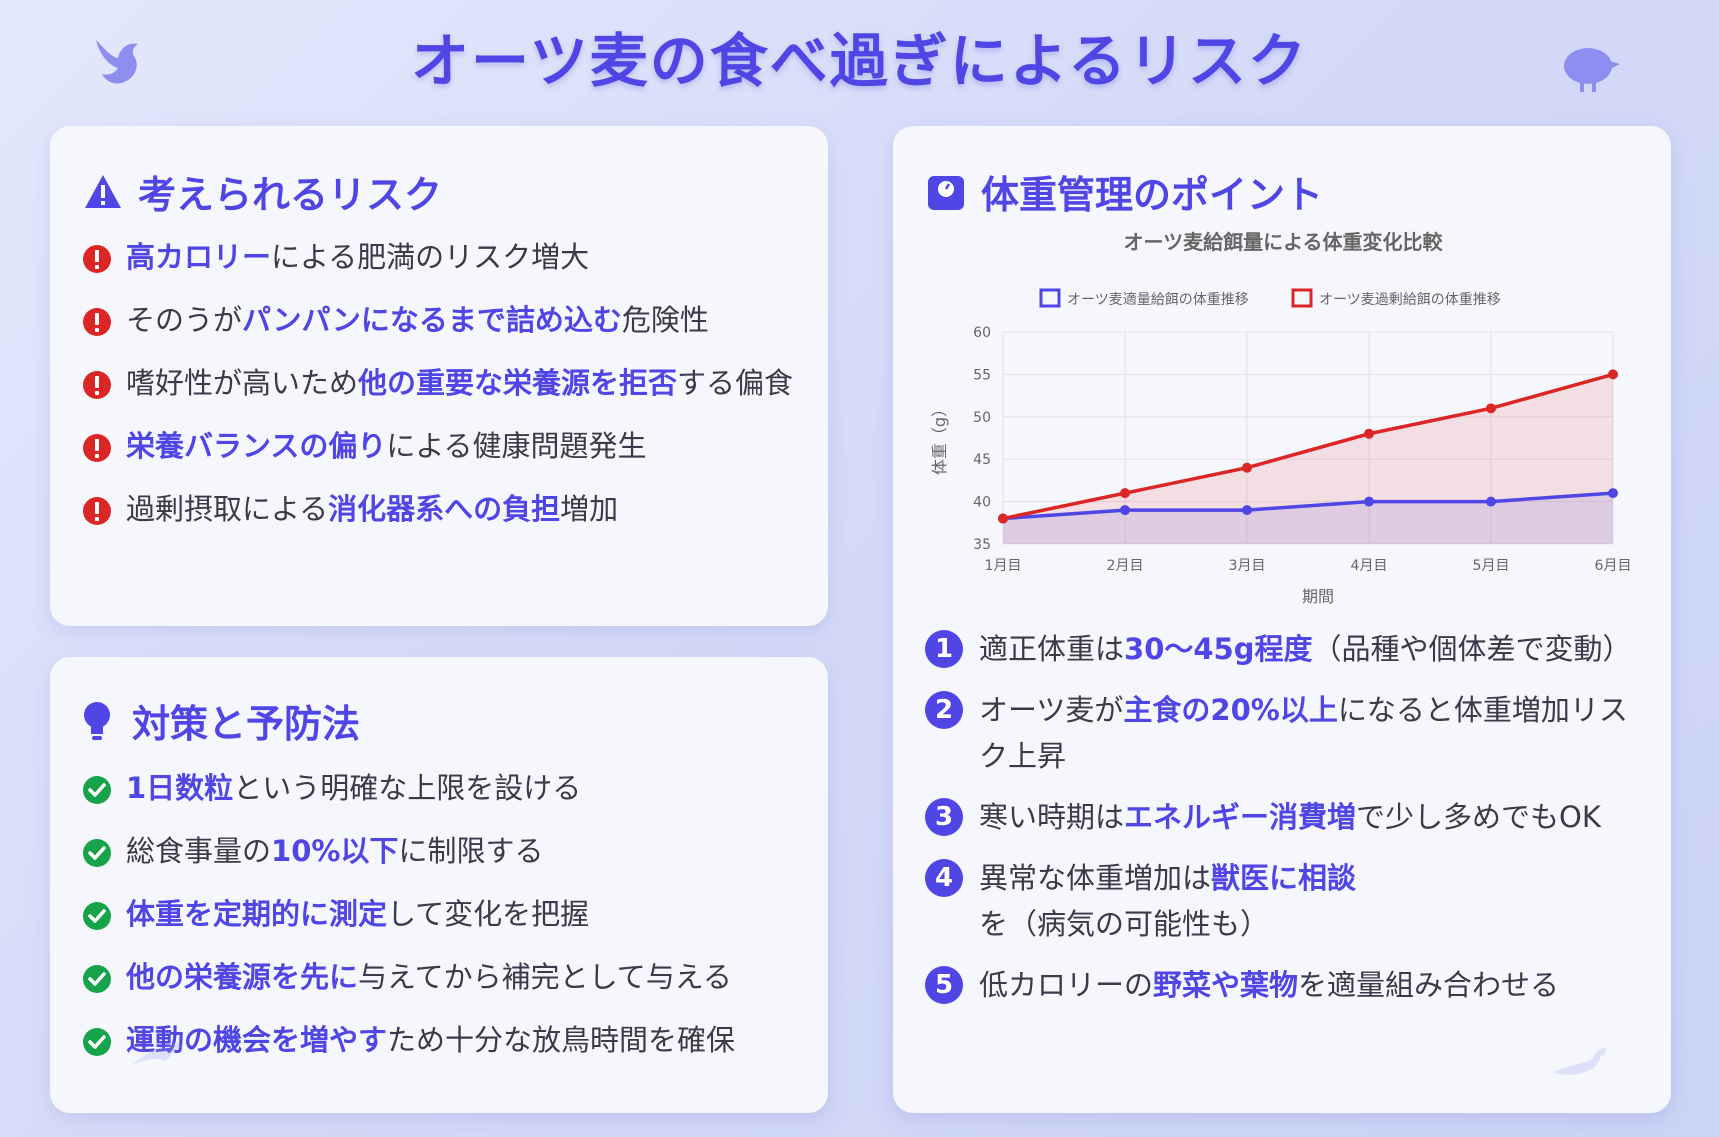 The image size is (1719, 1137). I want to click on measure-item: 1日数粒という明確な上限を設ける, so click(442, 788).